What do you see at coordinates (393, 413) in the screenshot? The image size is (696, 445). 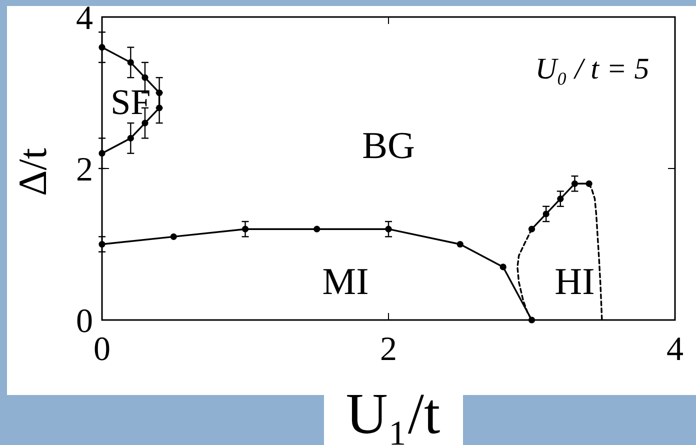 I see `x-axis-title: U₁/t` at bounding box center [393, 413].